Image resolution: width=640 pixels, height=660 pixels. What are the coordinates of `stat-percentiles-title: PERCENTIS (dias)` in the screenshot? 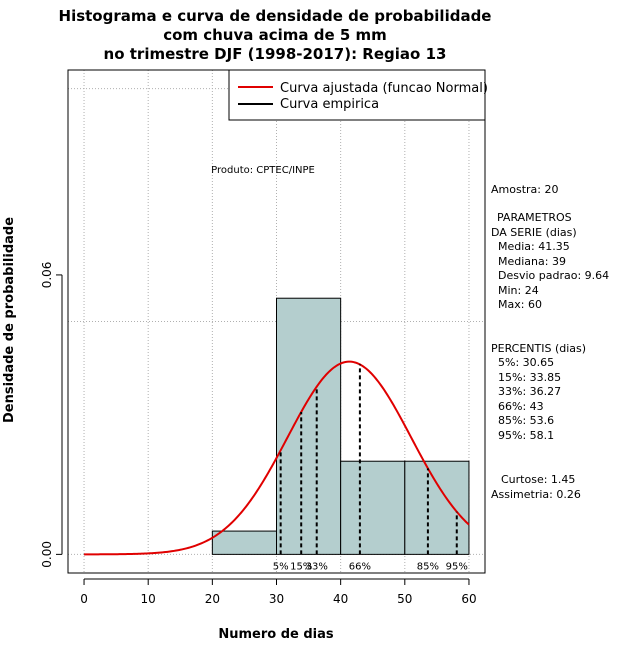 It's located at (538, 348).